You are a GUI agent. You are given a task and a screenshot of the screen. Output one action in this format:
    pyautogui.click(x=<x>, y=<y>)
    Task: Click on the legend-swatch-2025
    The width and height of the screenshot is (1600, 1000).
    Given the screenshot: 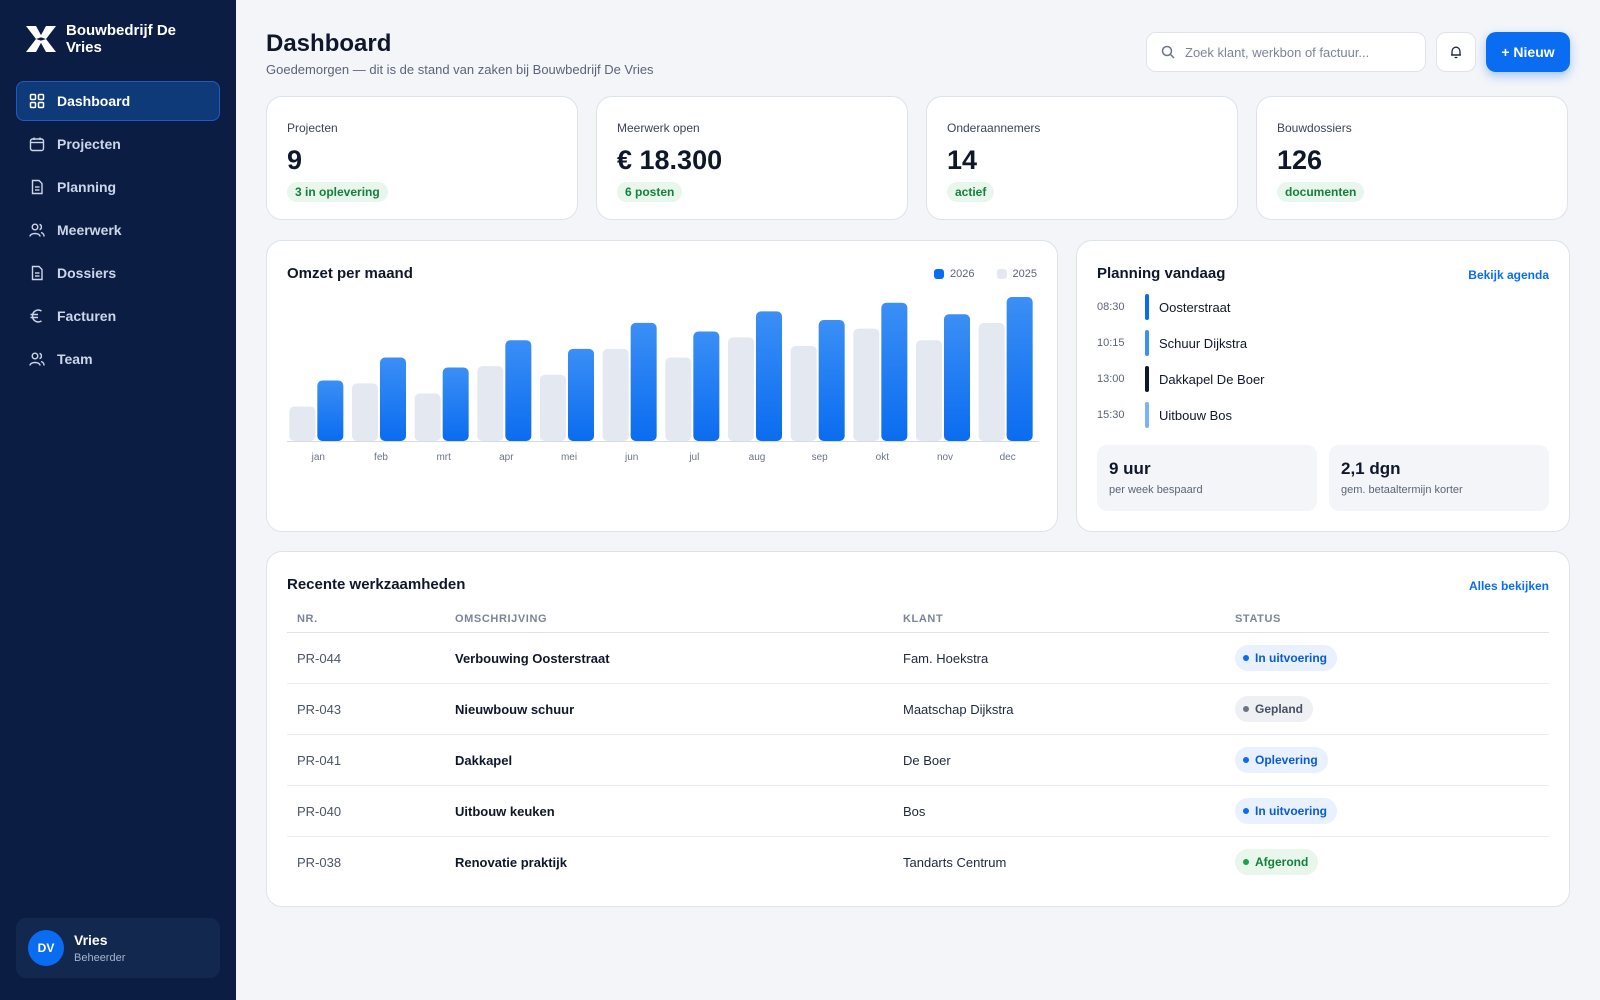 What is the action you would take?
    pyautogui.click(x=1001, y=274)
    